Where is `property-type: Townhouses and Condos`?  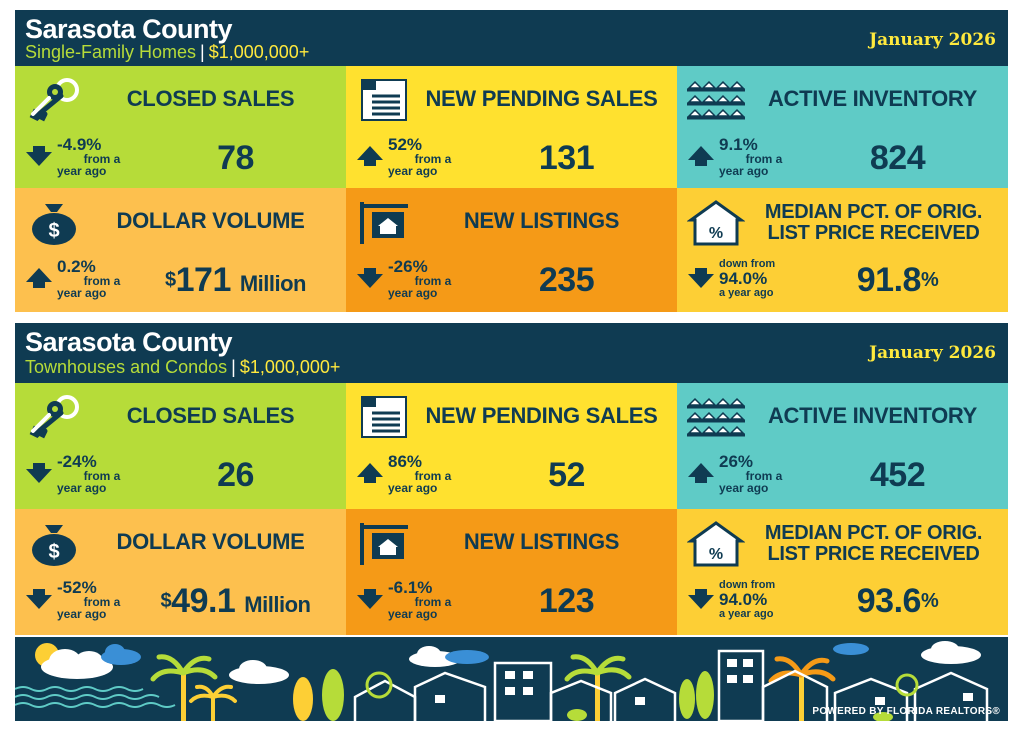
property-type: Townhouses and Condos is located at coordinates (126, 367).